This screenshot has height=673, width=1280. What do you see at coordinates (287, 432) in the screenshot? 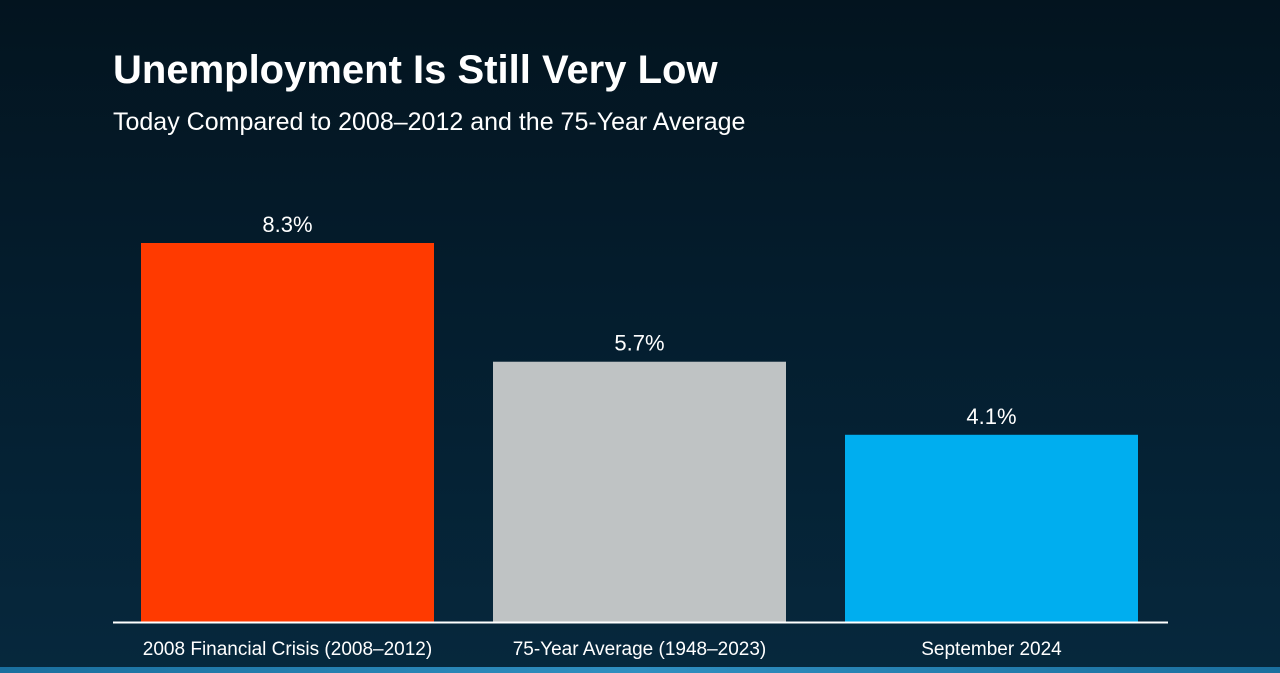
I see `bar-2008-financial-crisis-2008-2012` at bounding box center [287, 432].